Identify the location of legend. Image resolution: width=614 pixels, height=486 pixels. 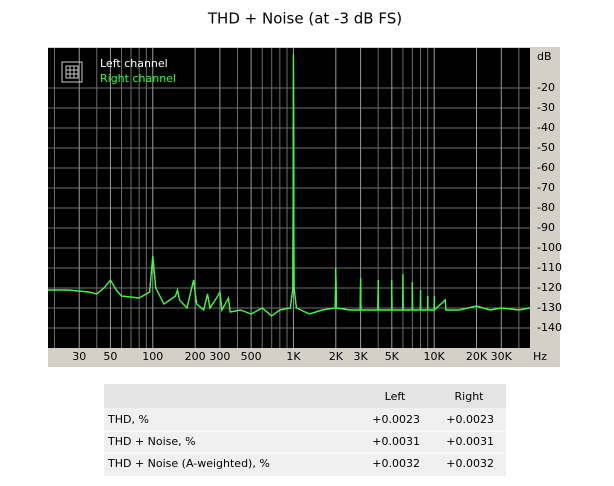
(72, 72).